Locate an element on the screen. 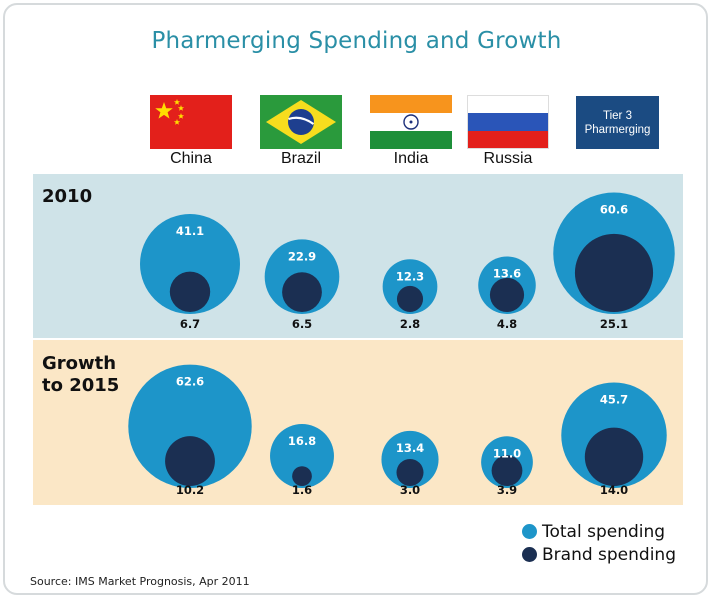 The image size is (713, 600). country-label-russia: Russia is located at coordinates (508, 158).